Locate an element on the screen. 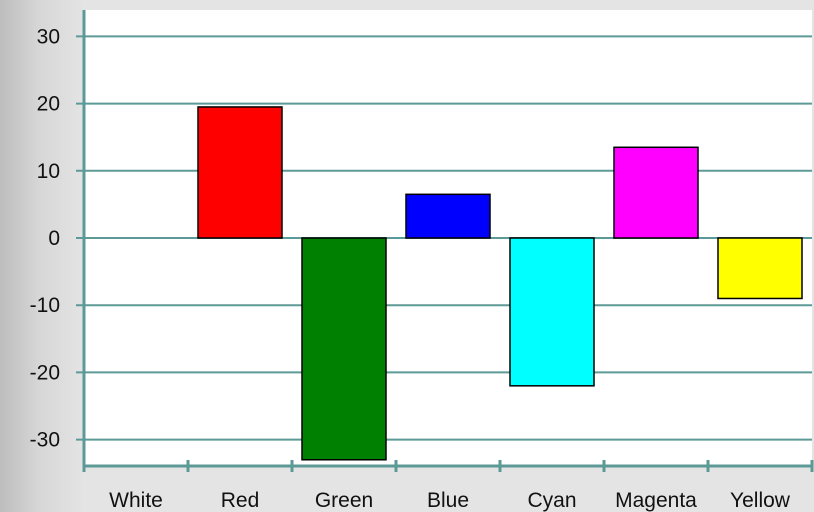  x-tick-label: Blue is located at coordinates (448, 500).